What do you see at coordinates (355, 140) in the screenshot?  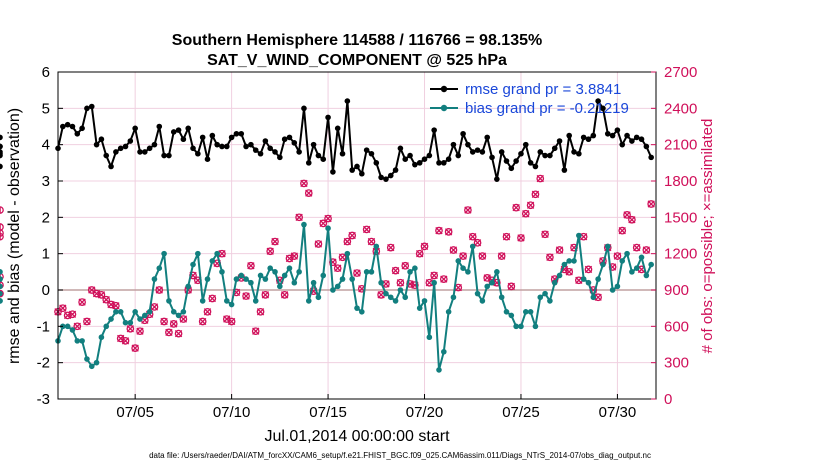 I see `rmse-line` at bounding box center [355, 140].